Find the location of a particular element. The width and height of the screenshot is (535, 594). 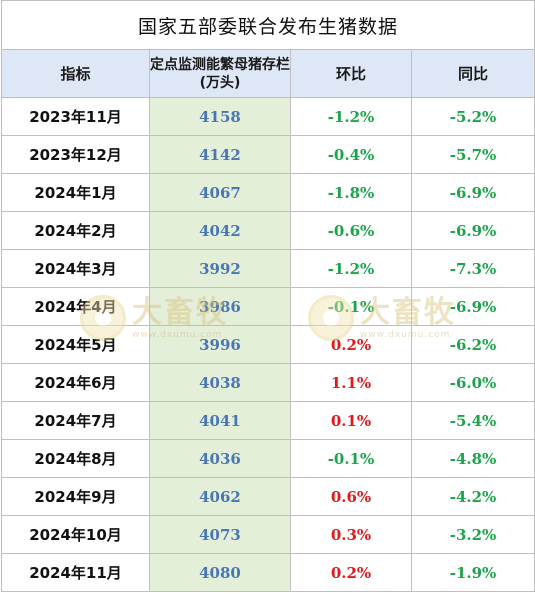

cell-yoy: -5.7% is located at coordinates (472, 154).